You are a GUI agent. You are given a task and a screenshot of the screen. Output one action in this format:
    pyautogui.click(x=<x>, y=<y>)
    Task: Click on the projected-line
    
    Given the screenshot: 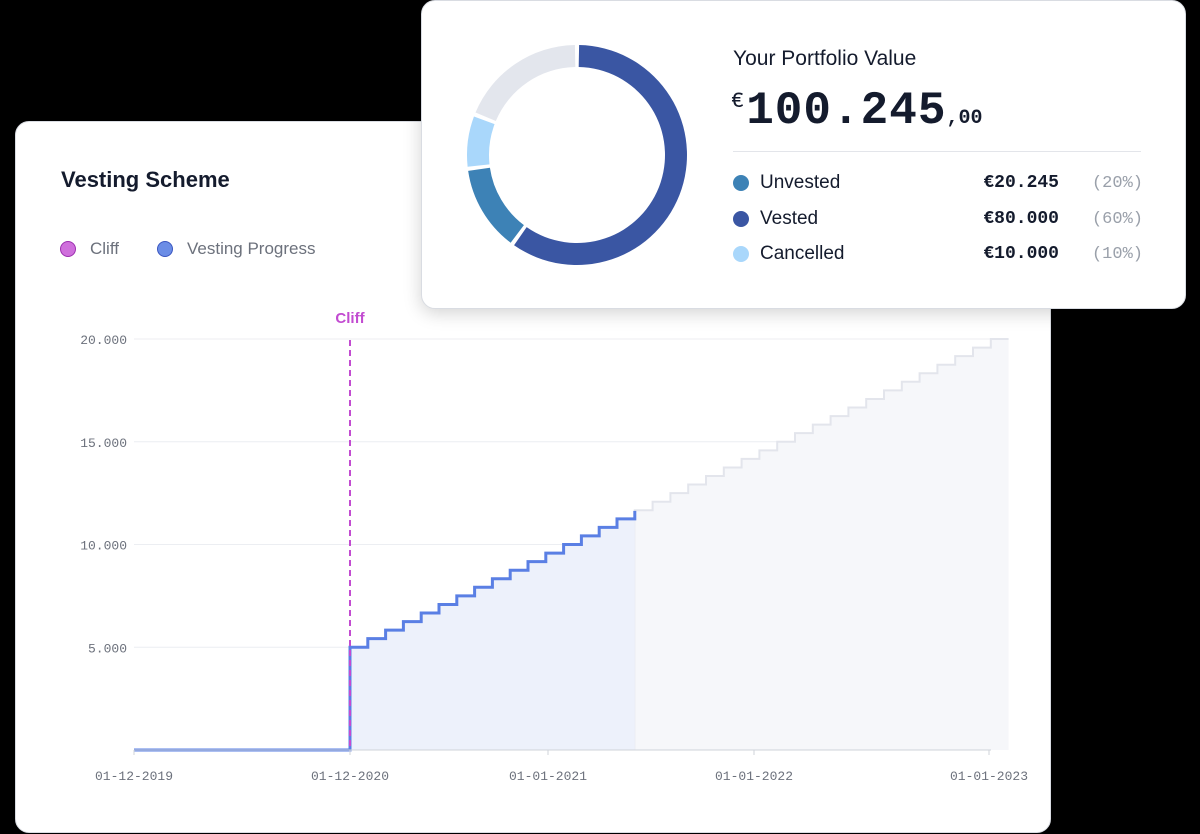 What is the action you would take?
    pyautogui.click(x=821, y=428)
    